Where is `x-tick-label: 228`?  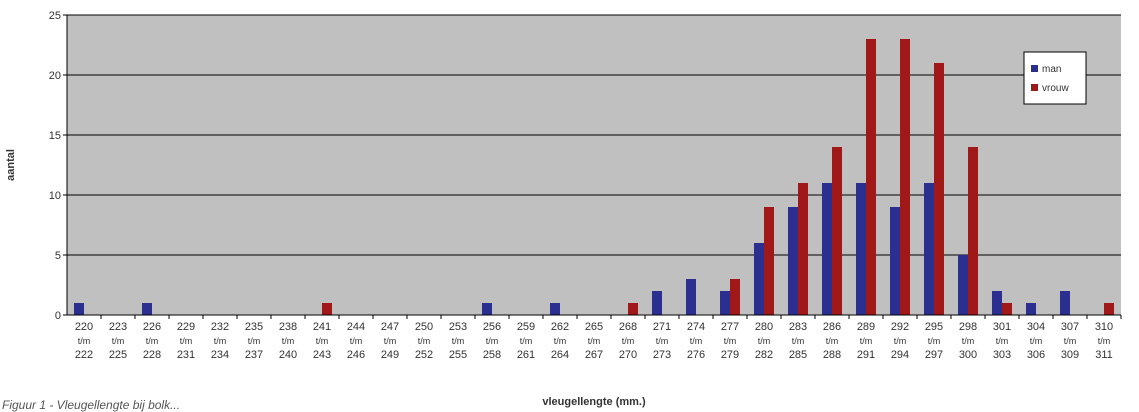 x-tick-label: 228 is located at coordinates (152, 355).